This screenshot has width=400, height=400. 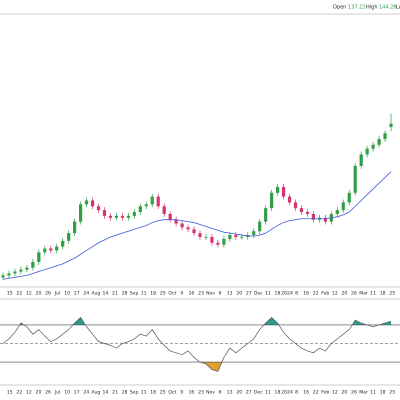 I want to click on header-value: 137.22, so click(x=357, y=8).